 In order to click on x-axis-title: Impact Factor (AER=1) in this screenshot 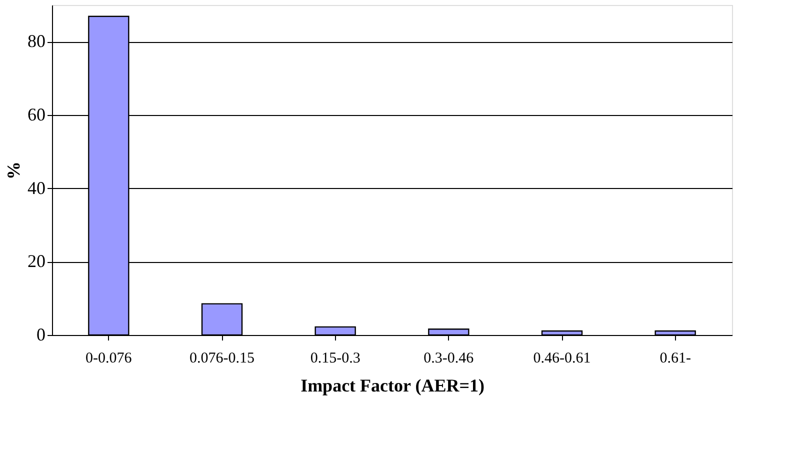, I will do `click(392, 386)`.